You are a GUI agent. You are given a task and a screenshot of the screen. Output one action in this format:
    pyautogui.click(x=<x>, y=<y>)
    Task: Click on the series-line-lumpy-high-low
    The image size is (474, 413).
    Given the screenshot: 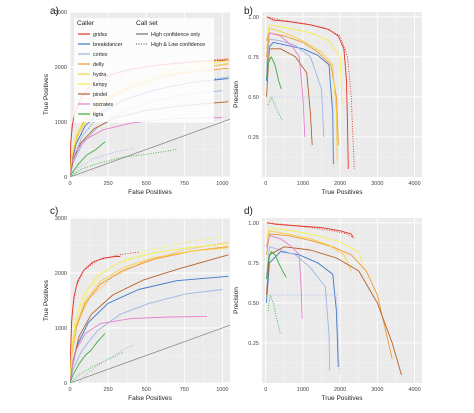 What is the action you would take?
    pyautogui.click(x=149, y=309)
    